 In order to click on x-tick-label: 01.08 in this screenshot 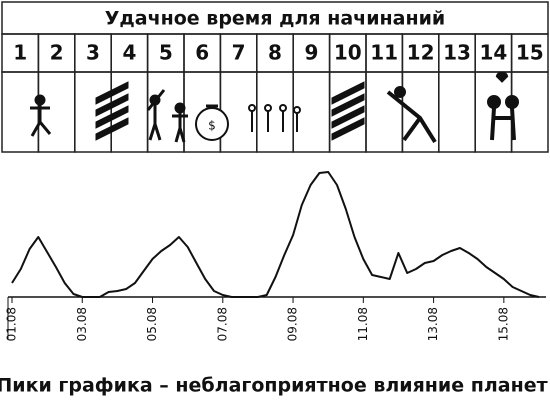, I will do `click(12, 324)`.